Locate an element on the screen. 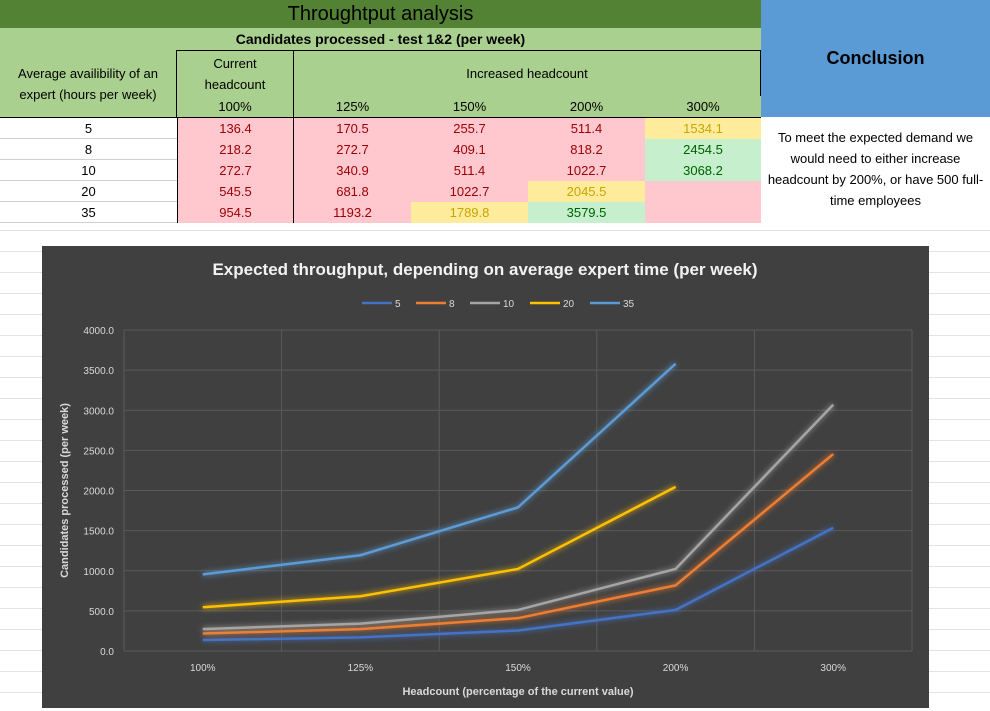 This screenshot has height=711, width=990. percent-header: 200% is located at coordinates (586, 106).